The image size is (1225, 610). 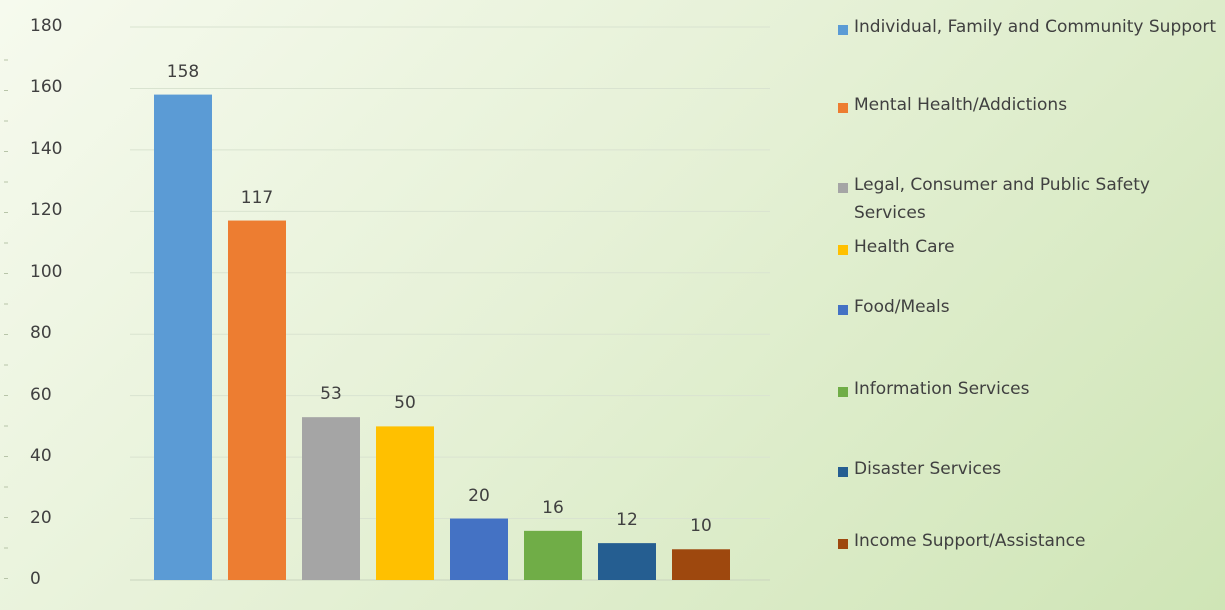 What do you see at coordinates (904, 247) in the screenshot?
I see `legend-label: Health Care` at bounding box center [904, 247].